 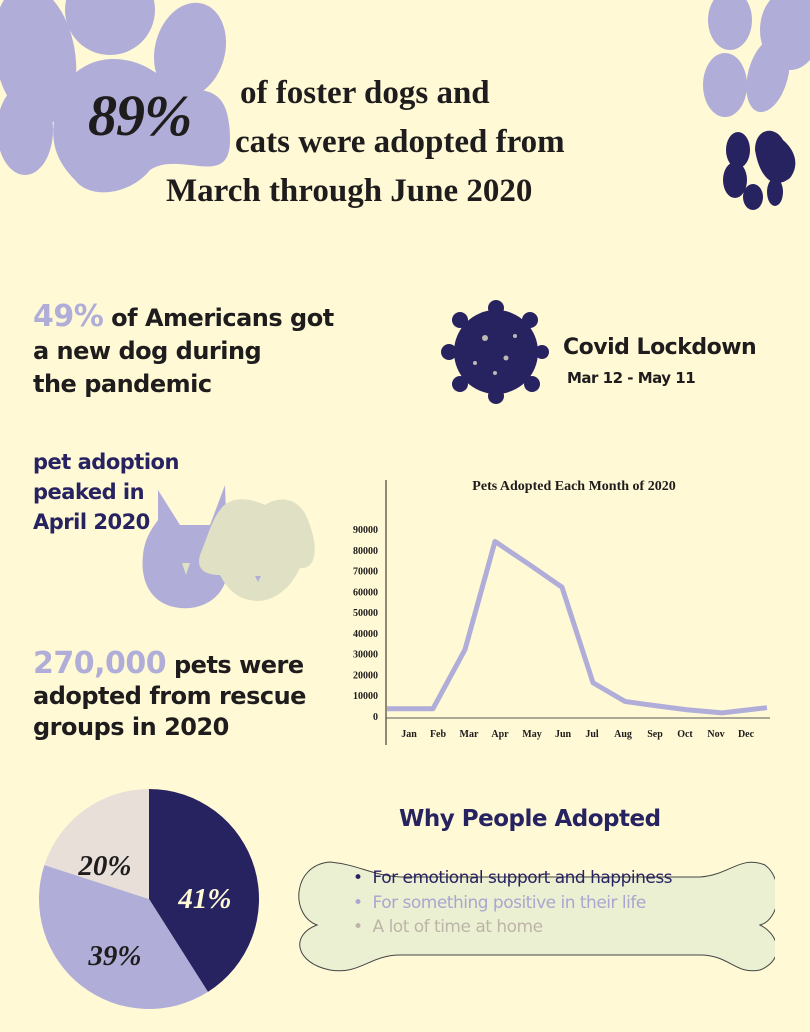 What do you see at coordinates (185, 547) in the screenshot?
I see `cat-icon` at bounding box center [185, 547].